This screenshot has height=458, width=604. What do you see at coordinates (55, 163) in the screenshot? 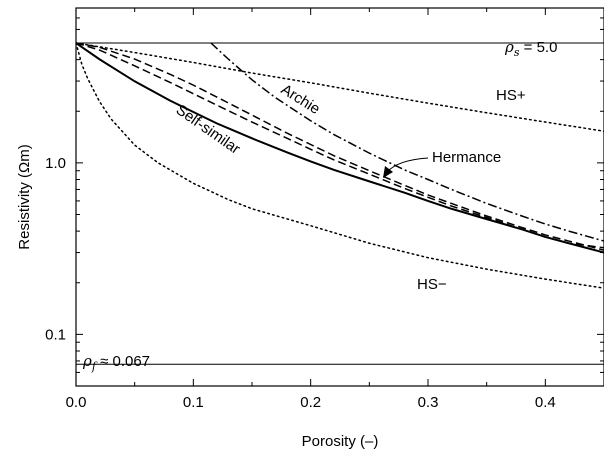
I see `y-tick-label-1: 1.0` at bounding box center [55, 163].